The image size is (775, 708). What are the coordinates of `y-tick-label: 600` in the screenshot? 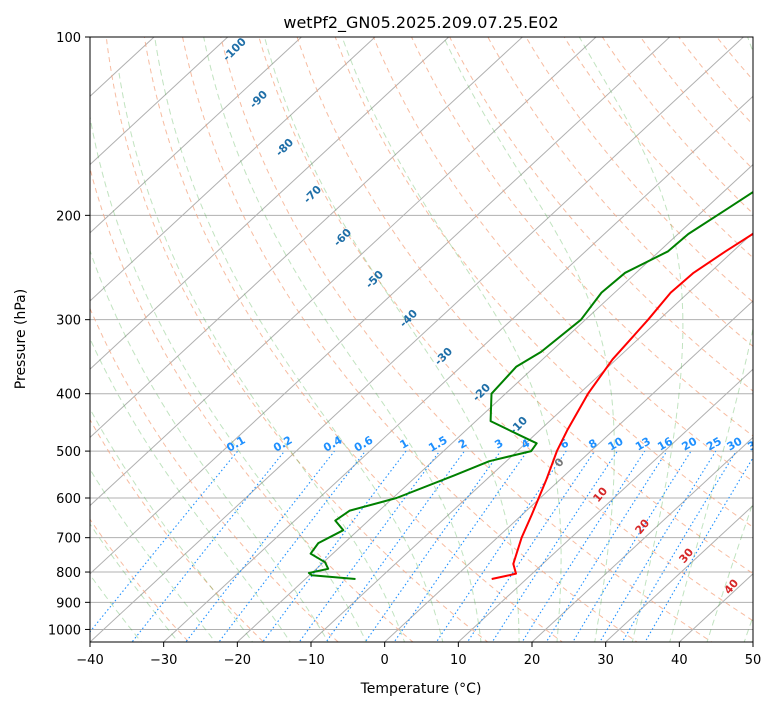 It's located at (68, 499).